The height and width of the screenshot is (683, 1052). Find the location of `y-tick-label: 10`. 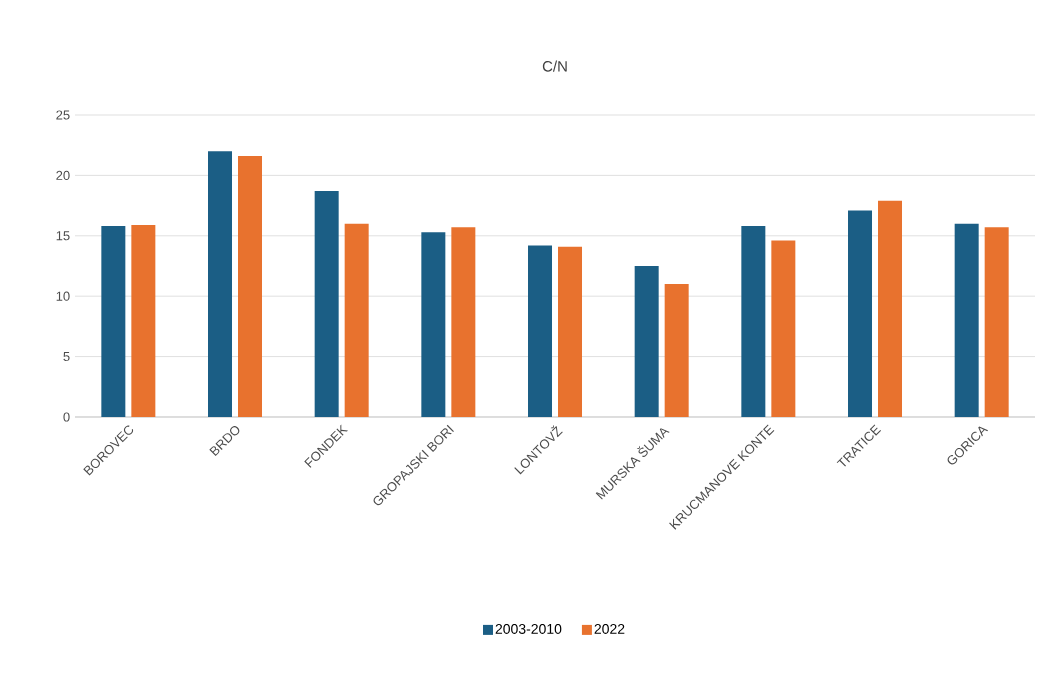

y-tick-label: 10 is located at coordinates (63, 296).